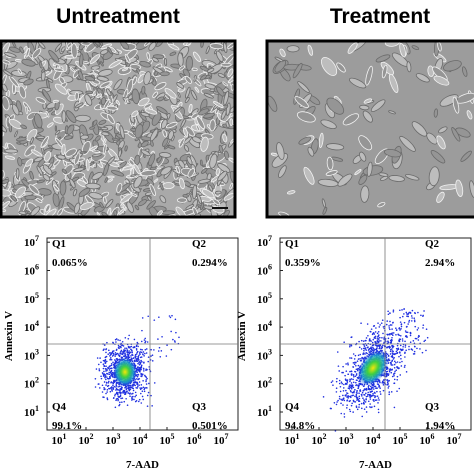 Image resolution: width=474 pixels, height=474 pixels. Describe the element at coordinates (92, 436) in the screenshot. I see `x-tick-label-exp: 2` at that location.